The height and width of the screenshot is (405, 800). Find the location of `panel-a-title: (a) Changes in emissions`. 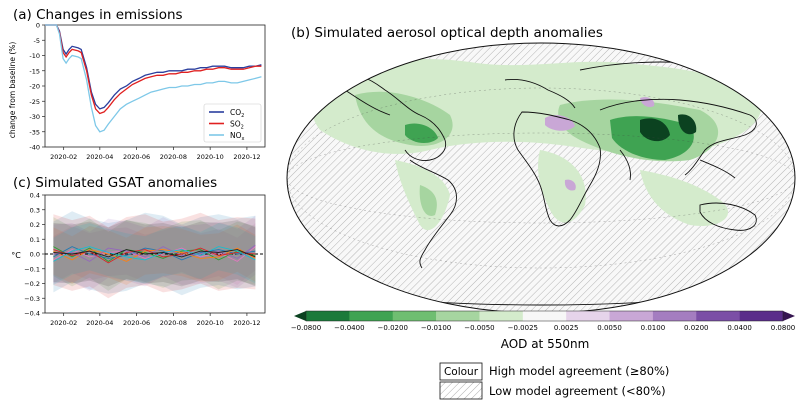

panel-a-title: (a) Changes in emissions is located at coordinates (98, 15).